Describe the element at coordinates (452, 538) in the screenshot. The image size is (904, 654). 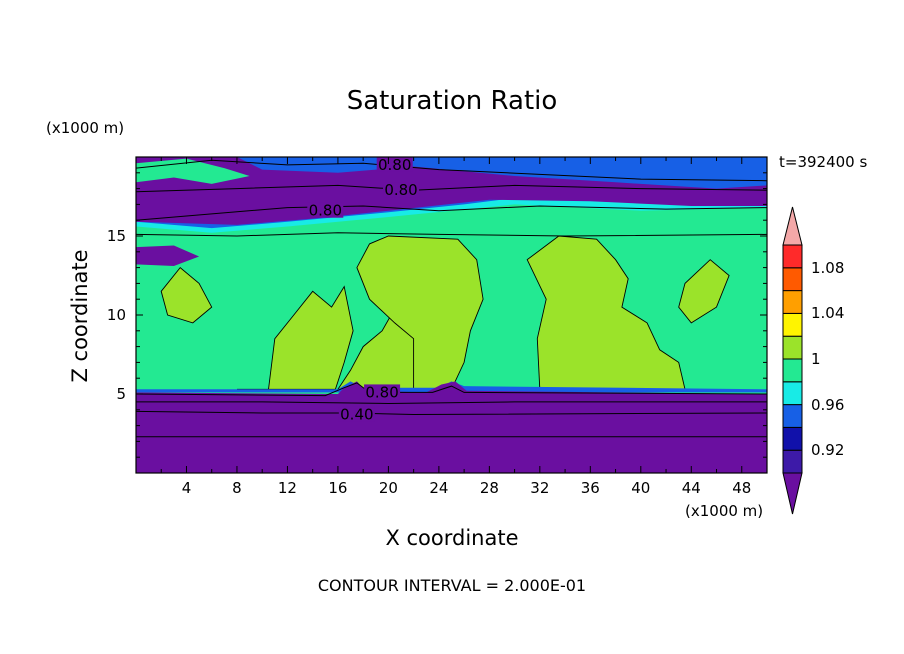
I see `x-axis-label: X coordinate` at that location.